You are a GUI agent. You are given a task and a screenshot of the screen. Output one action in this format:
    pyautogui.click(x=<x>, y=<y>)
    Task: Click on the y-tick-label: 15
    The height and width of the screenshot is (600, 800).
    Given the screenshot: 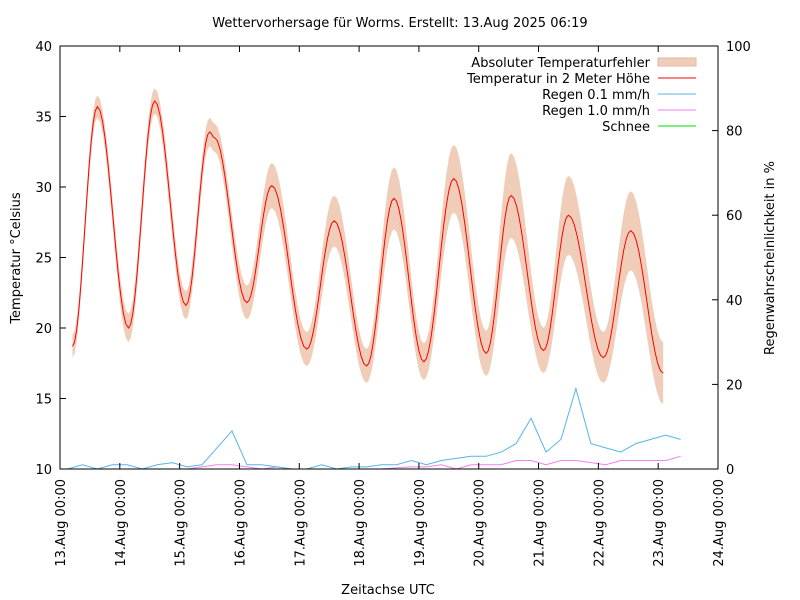 What is the action you would take?
    pyautogui.click(x=43, y=400)
    